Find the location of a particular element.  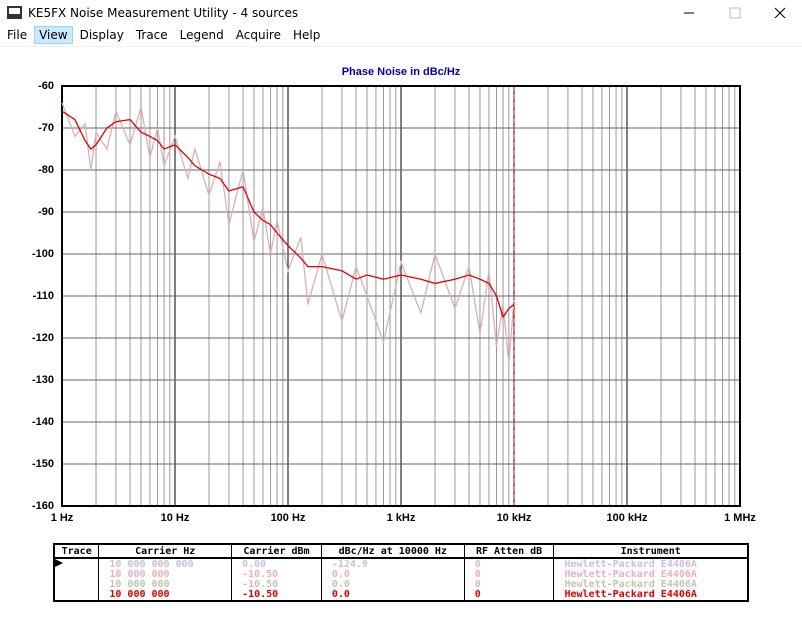

x-tick-label: 1 Hz is located at coordinates (62, 518).